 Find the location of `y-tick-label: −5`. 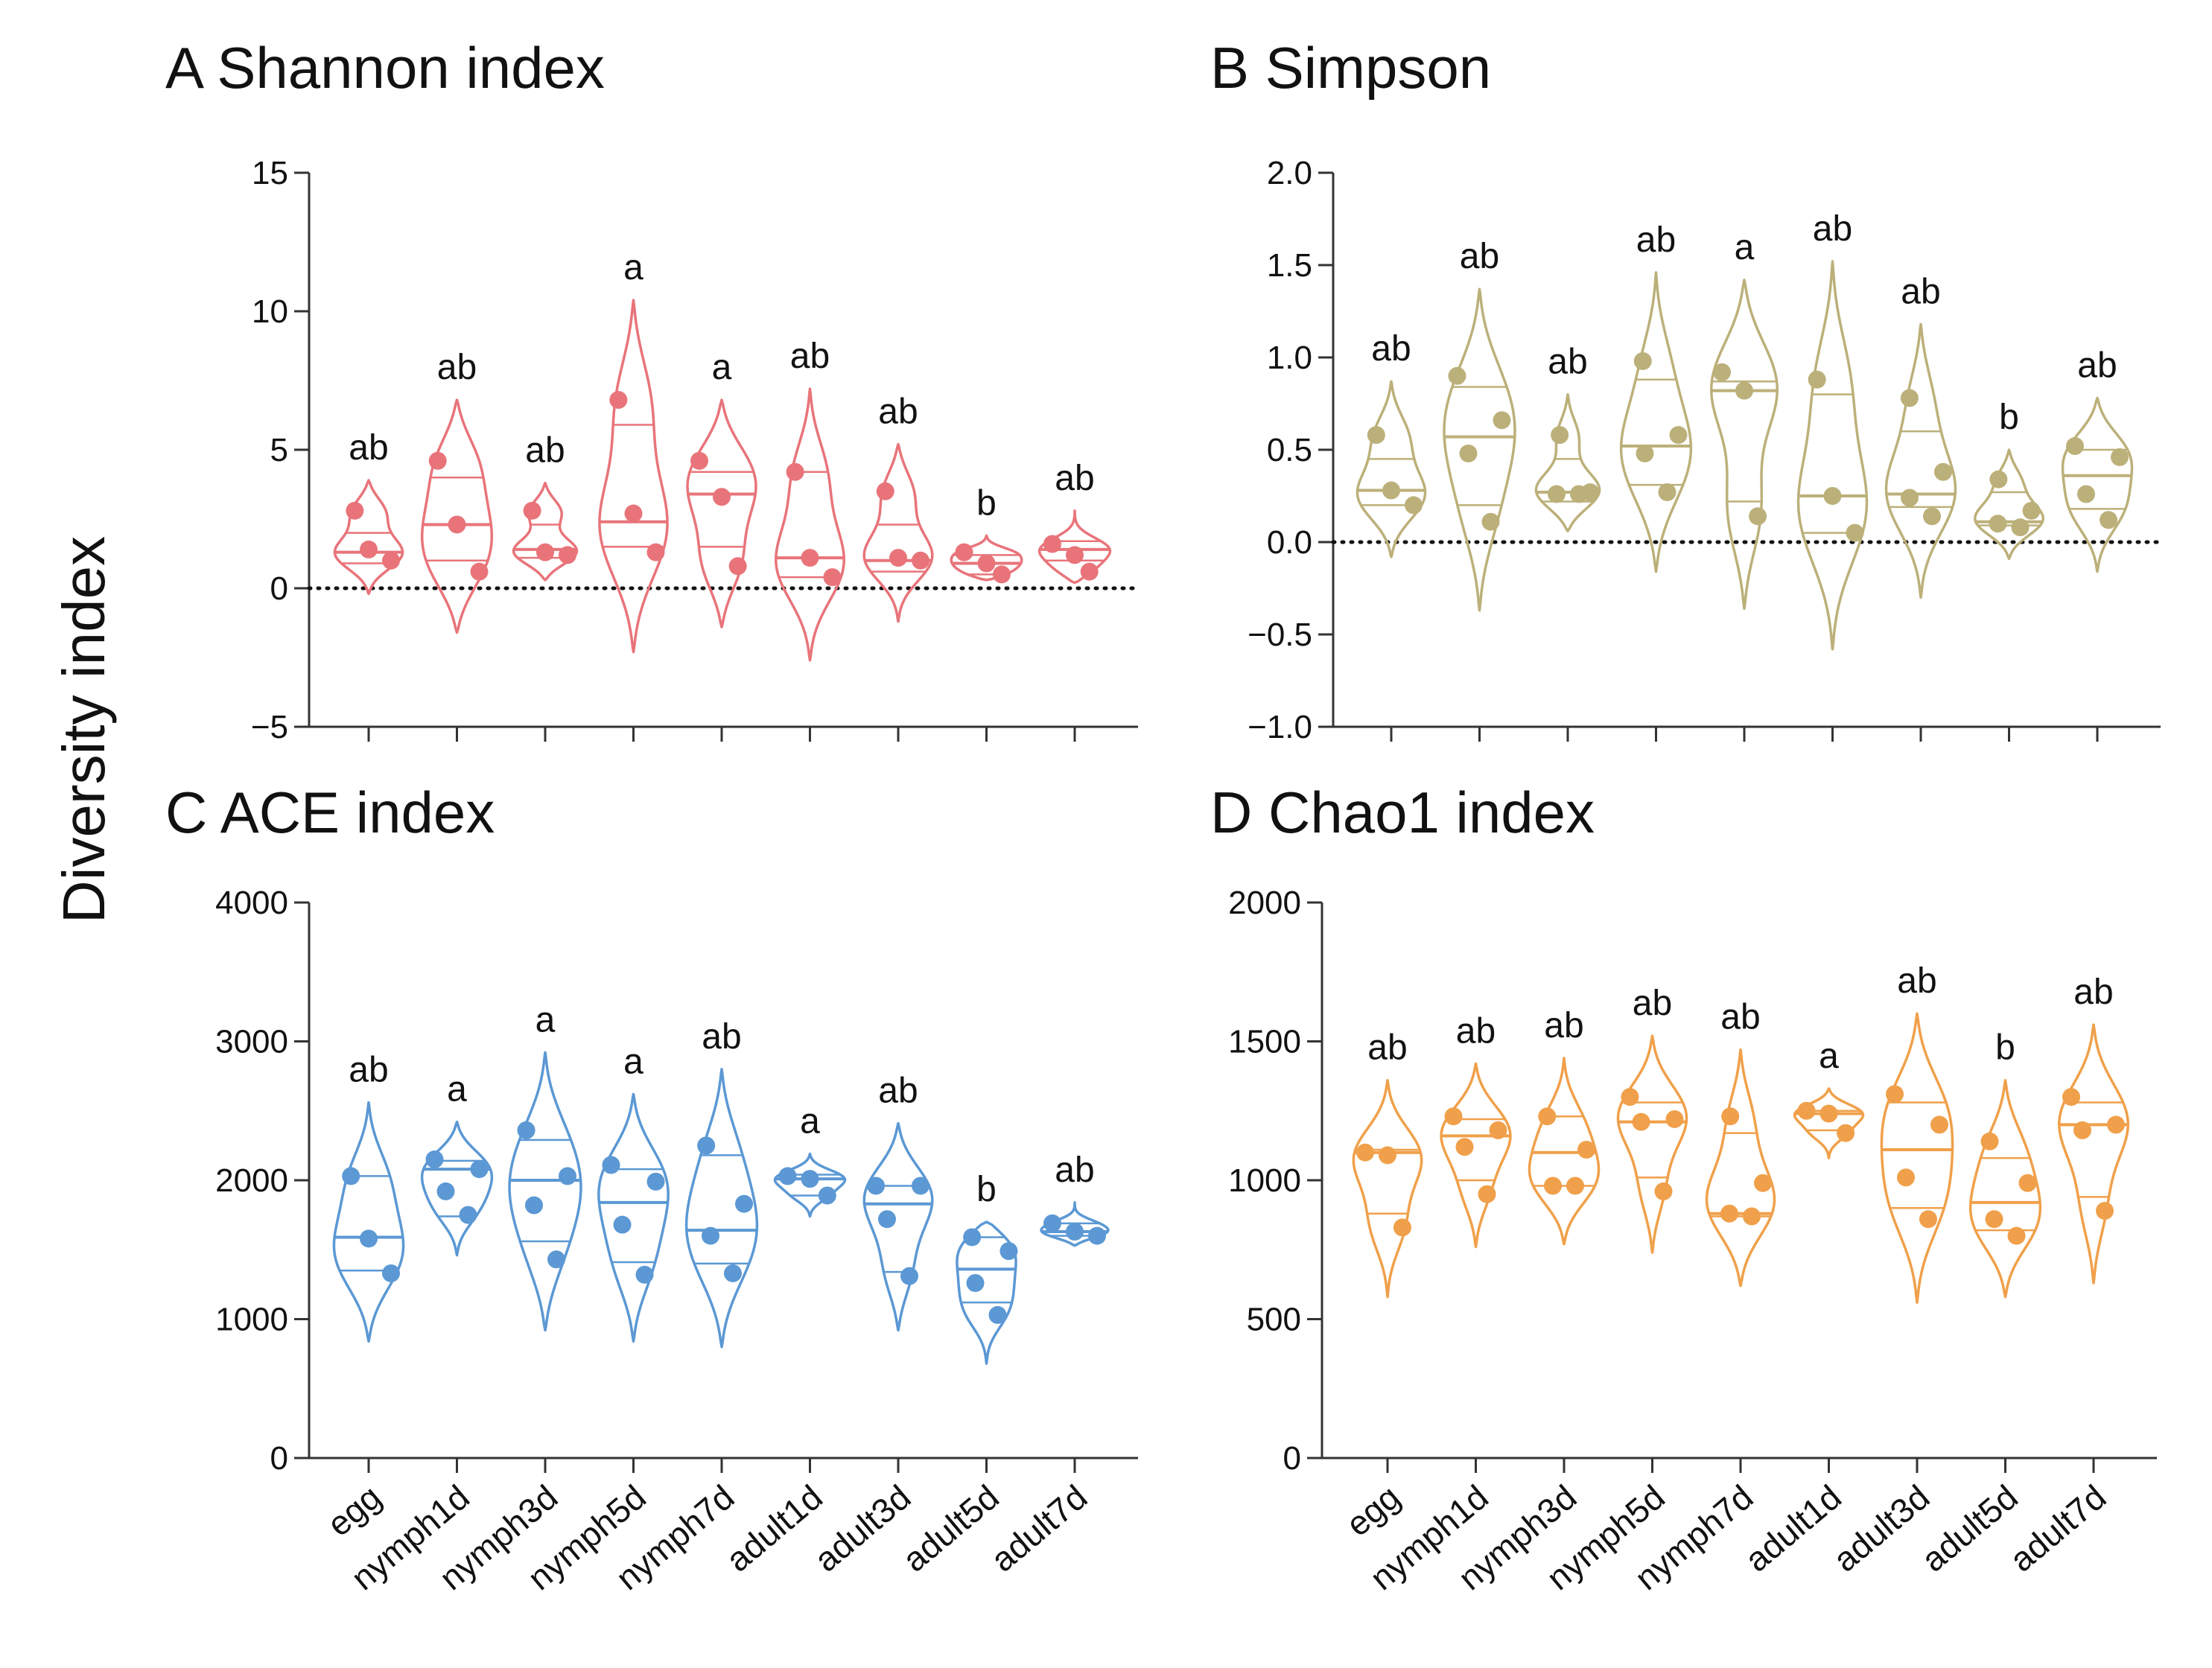

y-tick-label: −5 is located at coordinates (269, 727).